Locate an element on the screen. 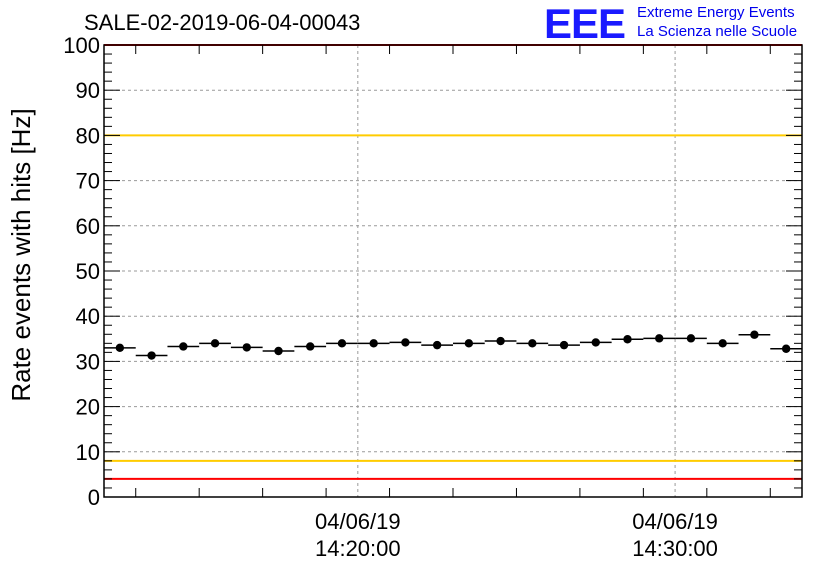  logo-caption-line2: La Scienza nelle Scuole is located at coordinates (717, 31).